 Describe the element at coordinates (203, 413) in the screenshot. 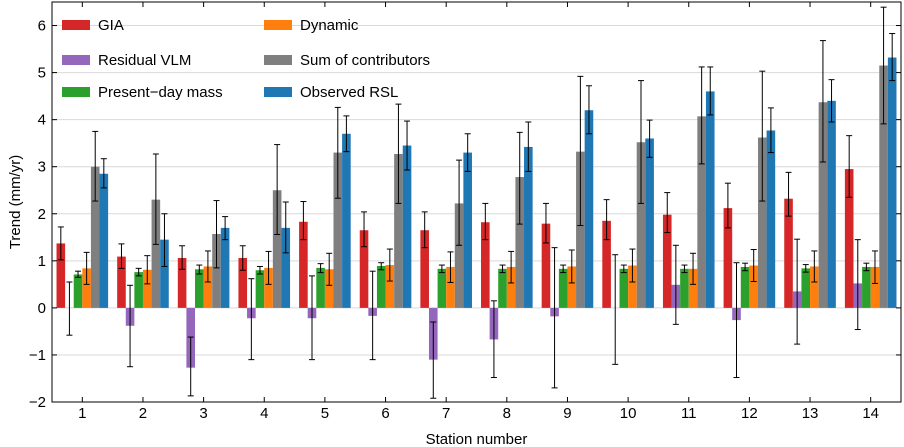

I see `x-tick-label: 3` at that location.